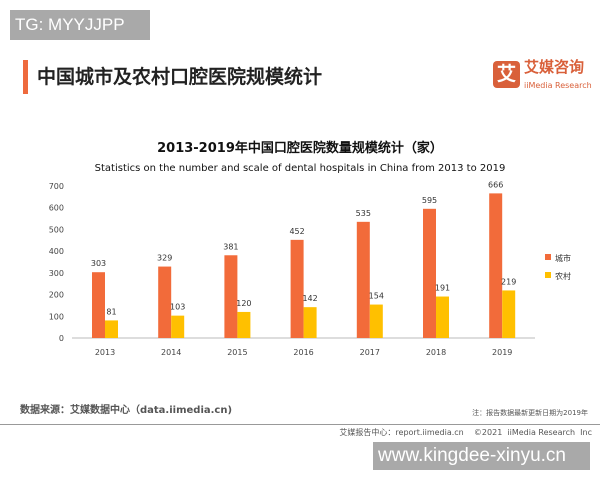  What do you see at coordinates (370, 352) in the screenshot?
I see `x-tick-label: 2017` at bounding box center [370, 352].